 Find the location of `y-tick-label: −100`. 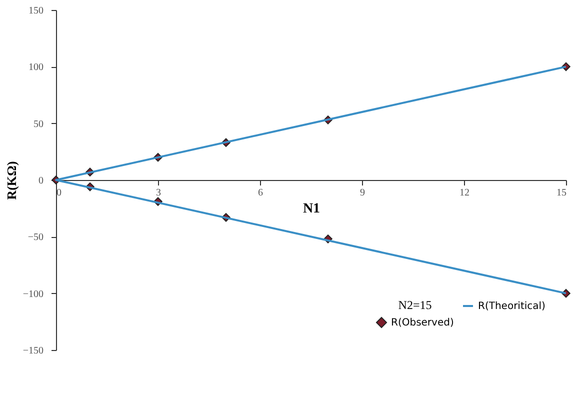

y-tick-label: −100 is located at coordinates (33, 294).